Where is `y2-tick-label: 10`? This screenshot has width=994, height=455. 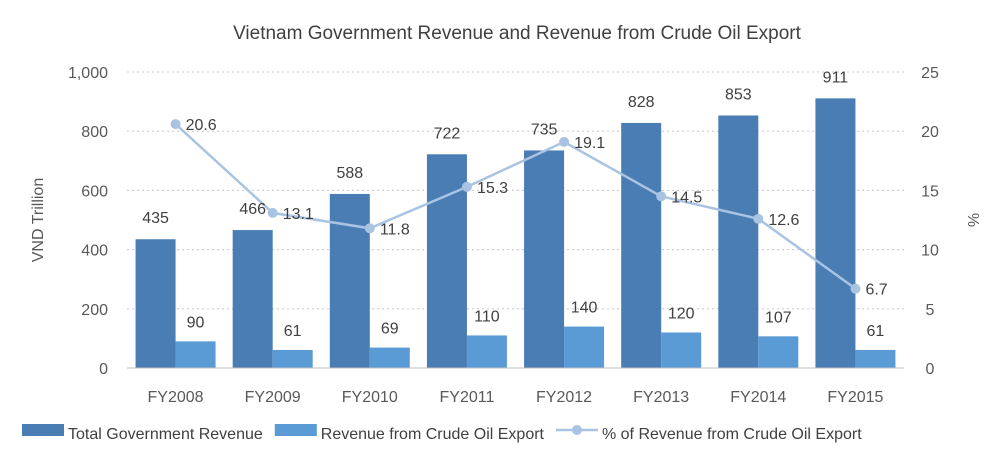 y2-tick-label: 10 is located at coordinates (930, 251).